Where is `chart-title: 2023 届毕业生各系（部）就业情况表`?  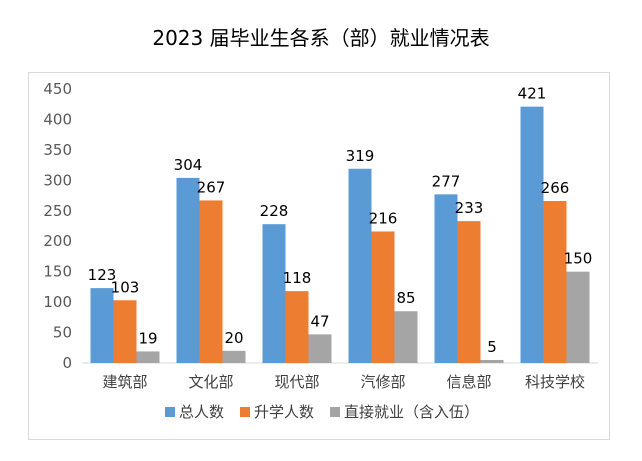
chart-title: 2023 届毕业生各系（部）就业情况表 is located at coordinates (321, 38).